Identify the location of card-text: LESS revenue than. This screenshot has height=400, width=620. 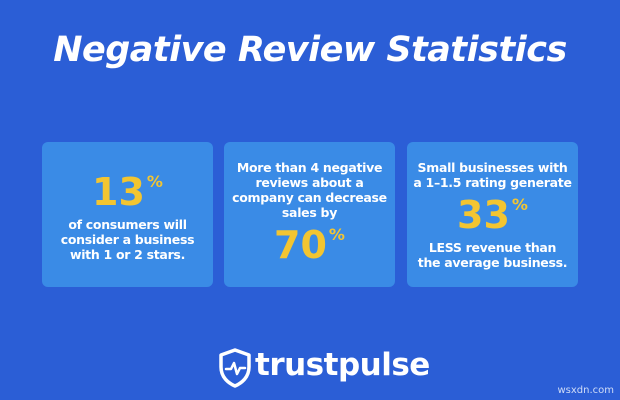
(492, 247).